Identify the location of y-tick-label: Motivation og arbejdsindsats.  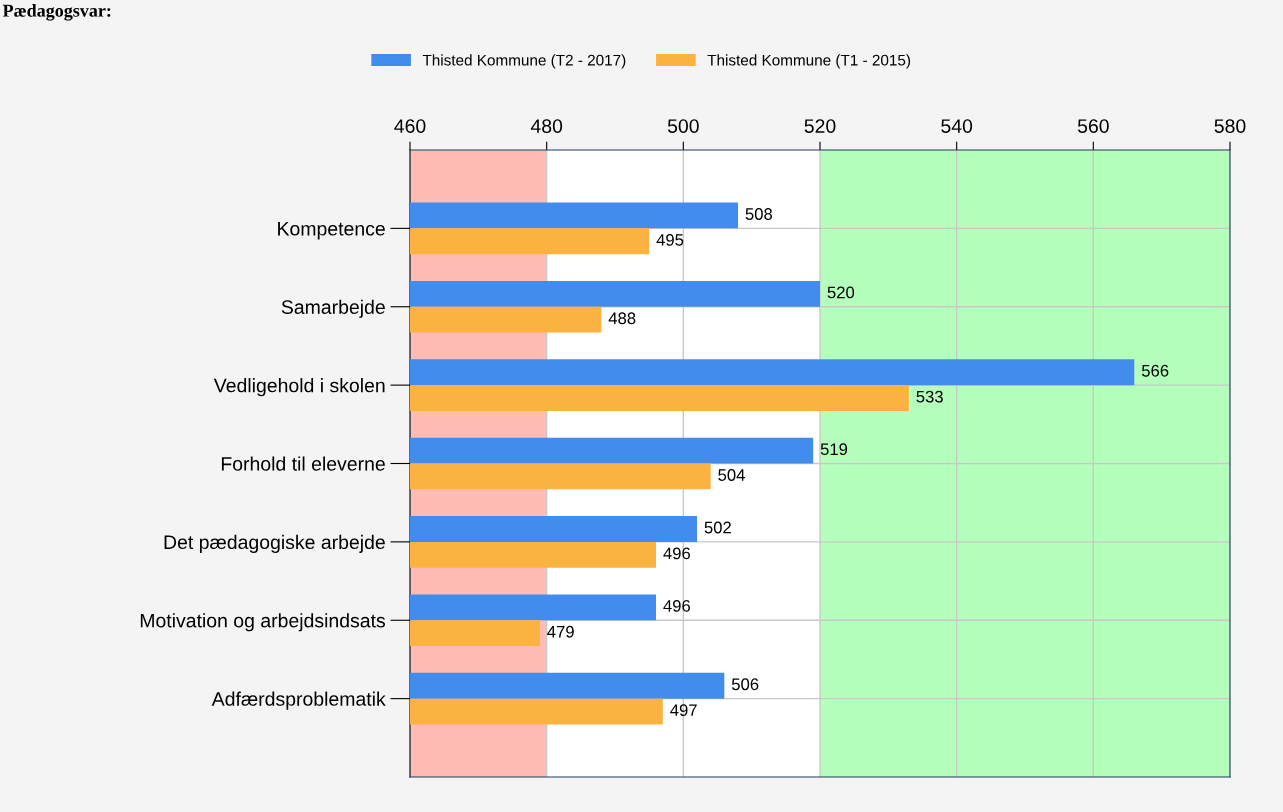
(263, 622).